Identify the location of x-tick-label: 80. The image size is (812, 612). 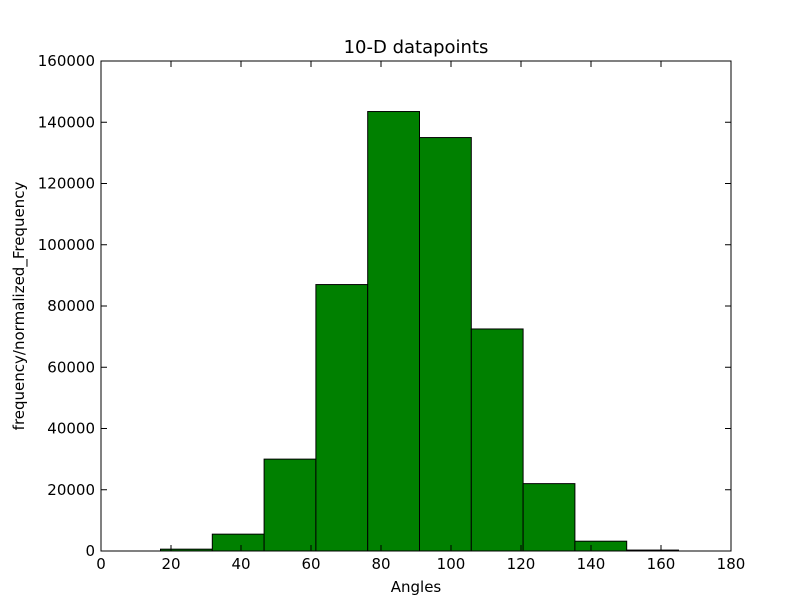
(380, 564).